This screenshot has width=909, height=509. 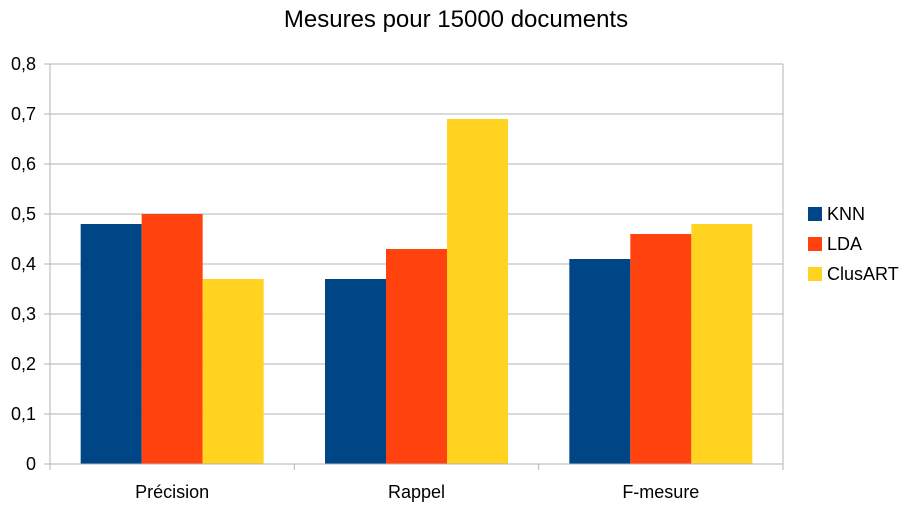 What do you see at coordinates (844, 244) in the screenshot?
I see `legend-label: LDA` at bounding box center [844, 244].